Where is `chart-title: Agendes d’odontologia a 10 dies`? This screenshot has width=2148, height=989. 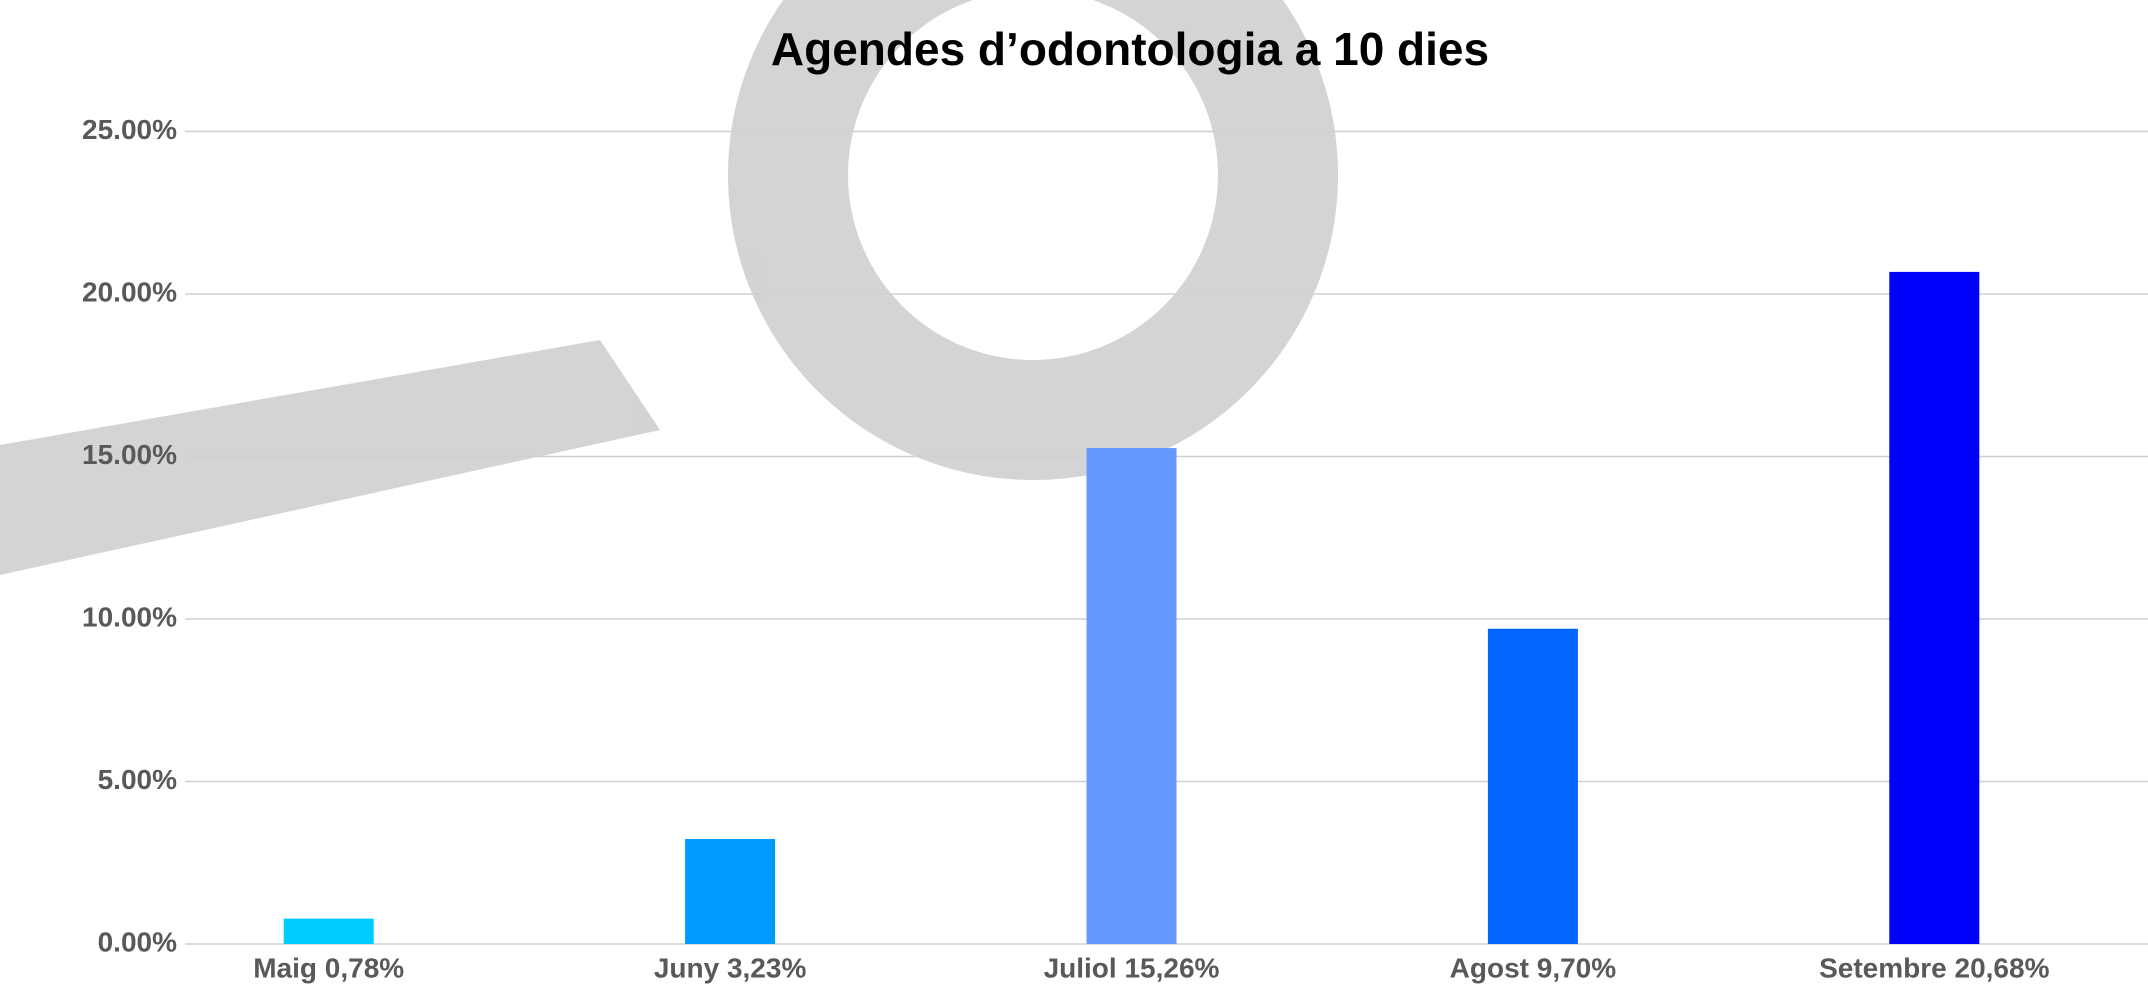
chart-title: Agendes d’odontologia a 10 dies is located at coordinates (1130, 49).